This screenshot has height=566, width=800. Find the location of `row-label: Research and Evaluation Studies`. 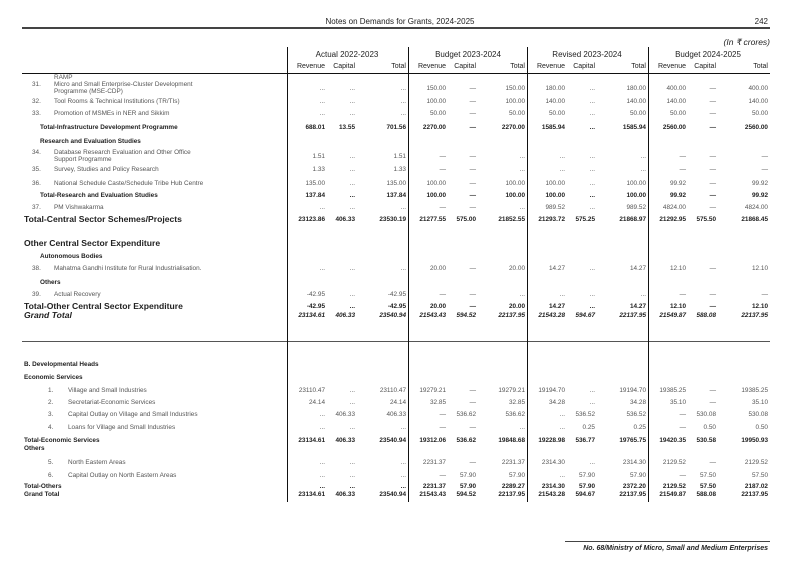

row-label: Research and Evaluation Studies is located at coordinates (90, 141).